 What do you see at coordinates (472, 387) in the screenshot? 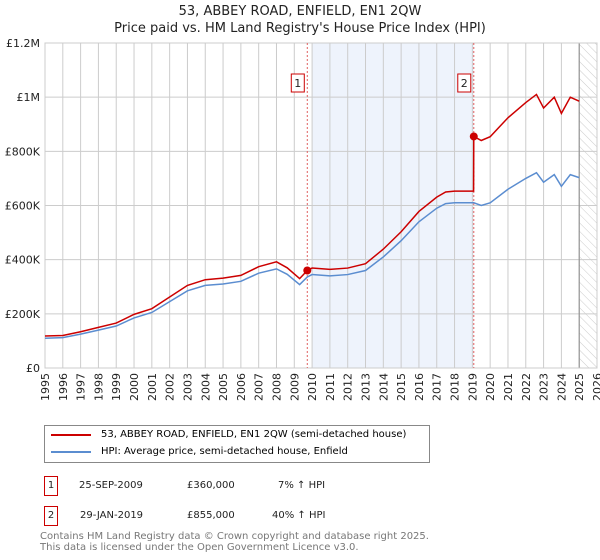
I see `x-tick-label: 2019` at bounding box center [472, 387].